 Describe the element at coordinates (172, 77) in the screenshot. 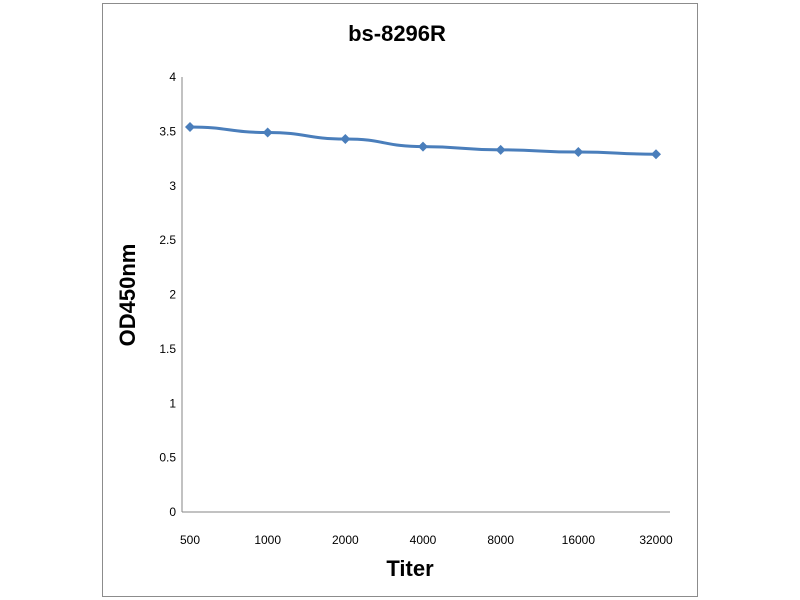

I see `y-tick-label: 4` at that location.